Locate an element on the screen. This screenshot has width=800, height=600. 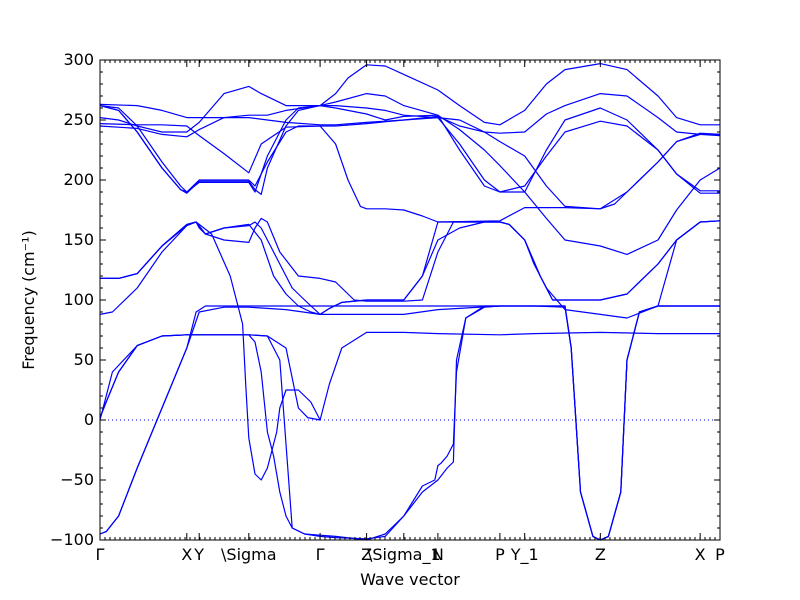
y-axis-label: Frequency (cm⁻¹) is located at coordinates (28, 299).